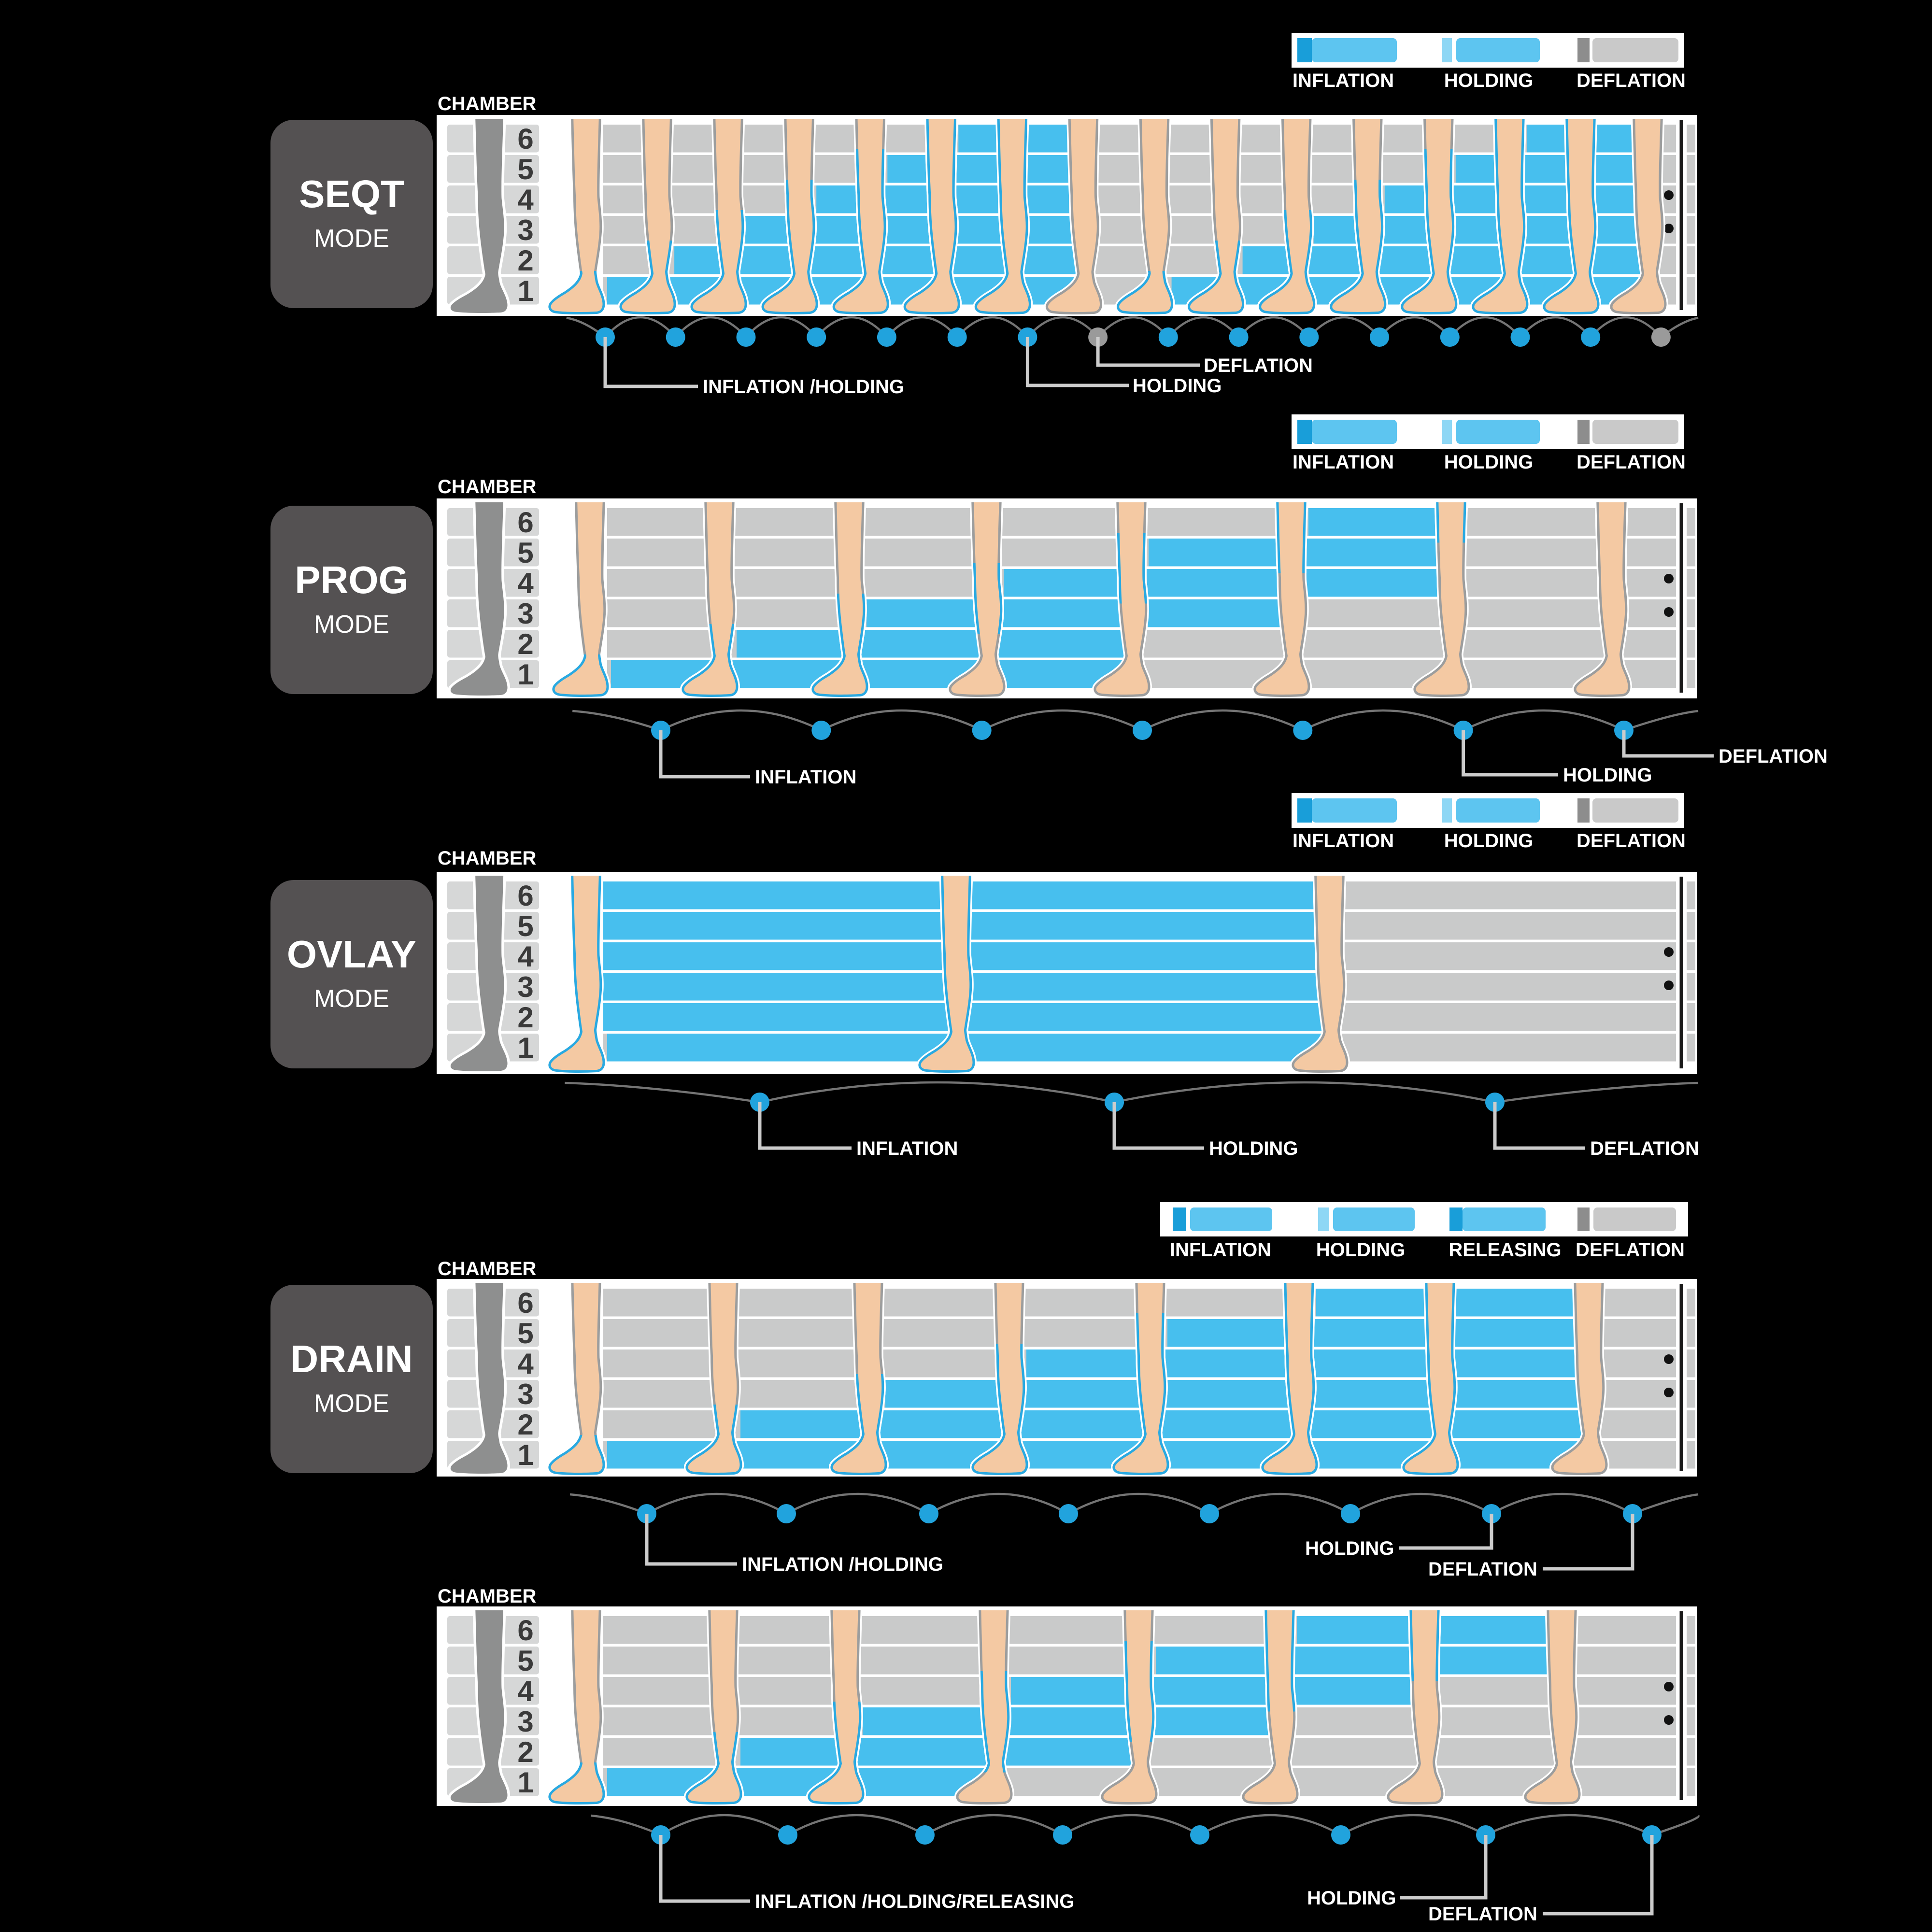 The image size is (1932, 1932). I want to click on svg-text: OVLAY, so click(351, 954).